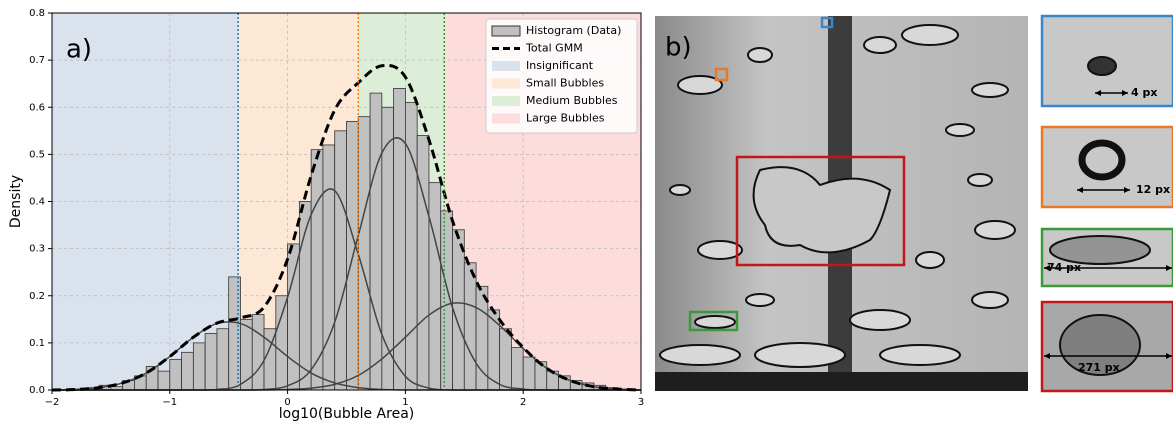 This screenshot has height=433, width=1173. Describe the element at coordinates (405, 402) in the screenshot. I see `x-tick-label: 1` at that location.